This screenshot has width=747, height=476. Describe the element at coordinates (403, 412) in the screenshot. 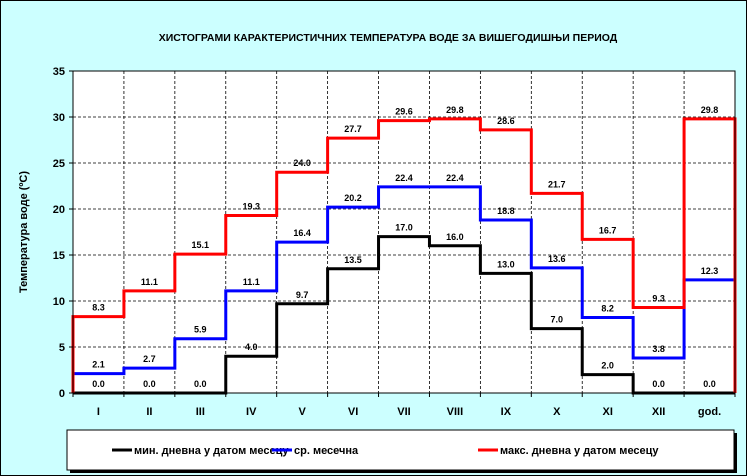

I see `x-tick-label: VII` at that location.